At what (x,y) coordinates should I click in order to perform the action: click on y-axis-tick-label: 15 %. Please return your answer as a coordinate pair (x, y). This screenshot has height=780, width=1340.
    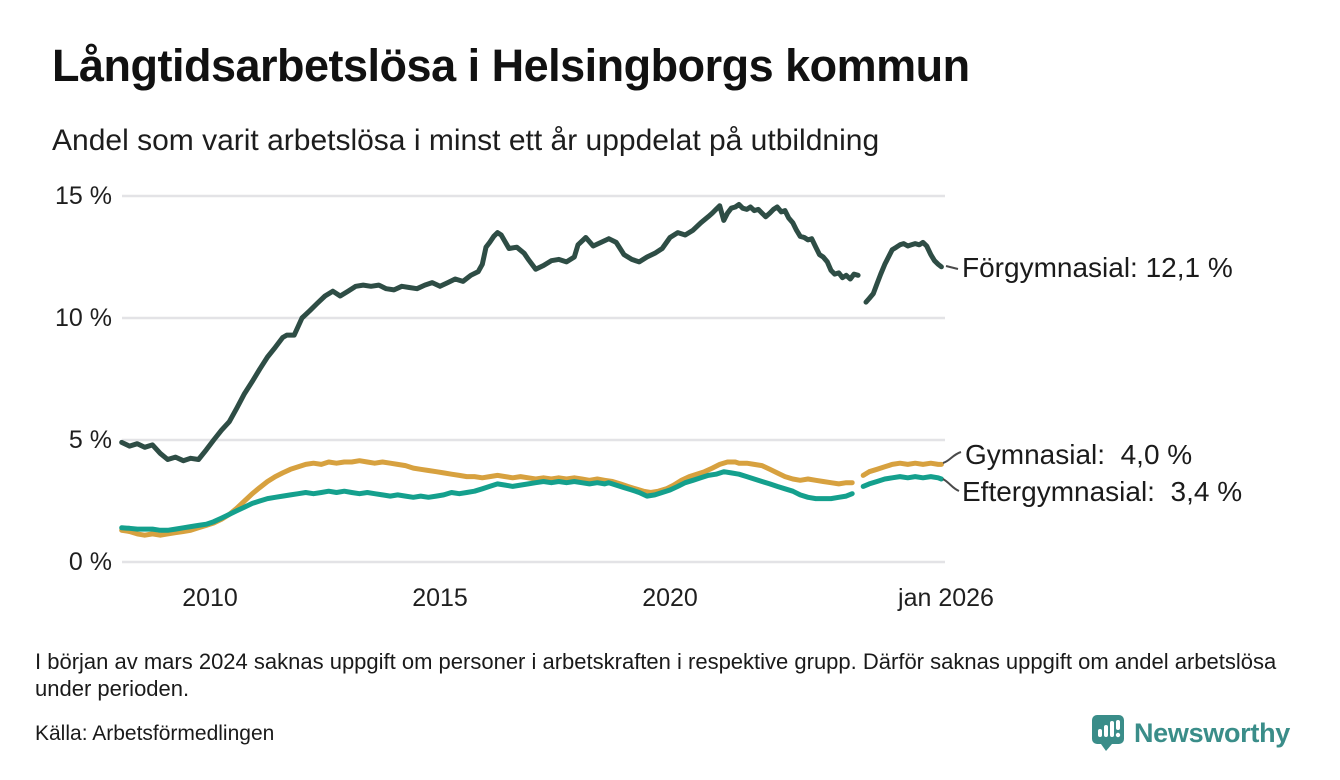
    Looking at the image, I should click on (83, 196).